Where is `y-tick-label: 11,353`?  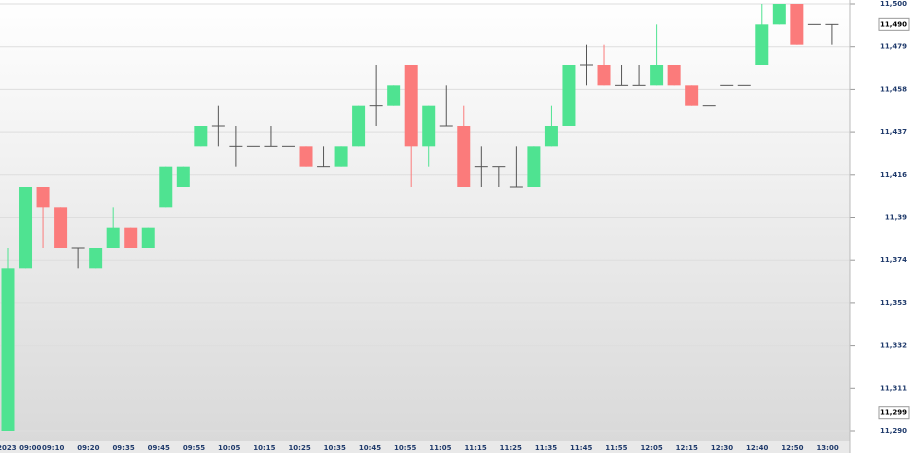 y-tick-label: 11,353 is located at coordinates (893, 303).